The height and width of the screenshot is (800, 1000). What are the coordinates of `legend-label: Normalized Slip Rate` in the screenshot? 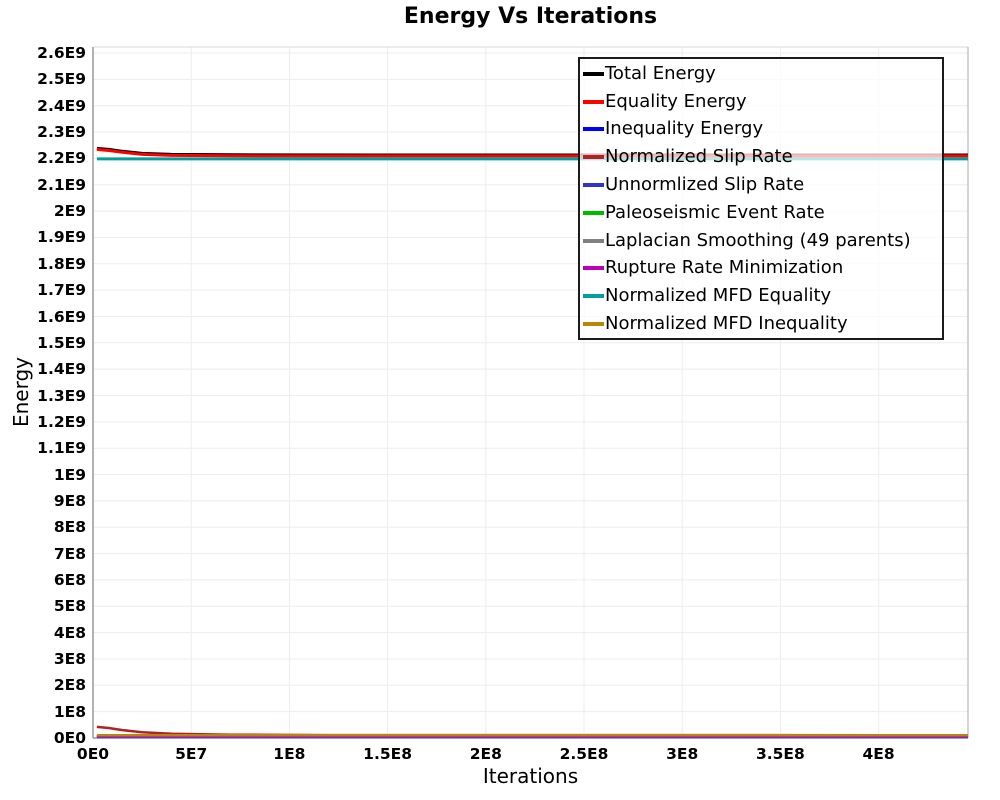 It's located at (699, 157).